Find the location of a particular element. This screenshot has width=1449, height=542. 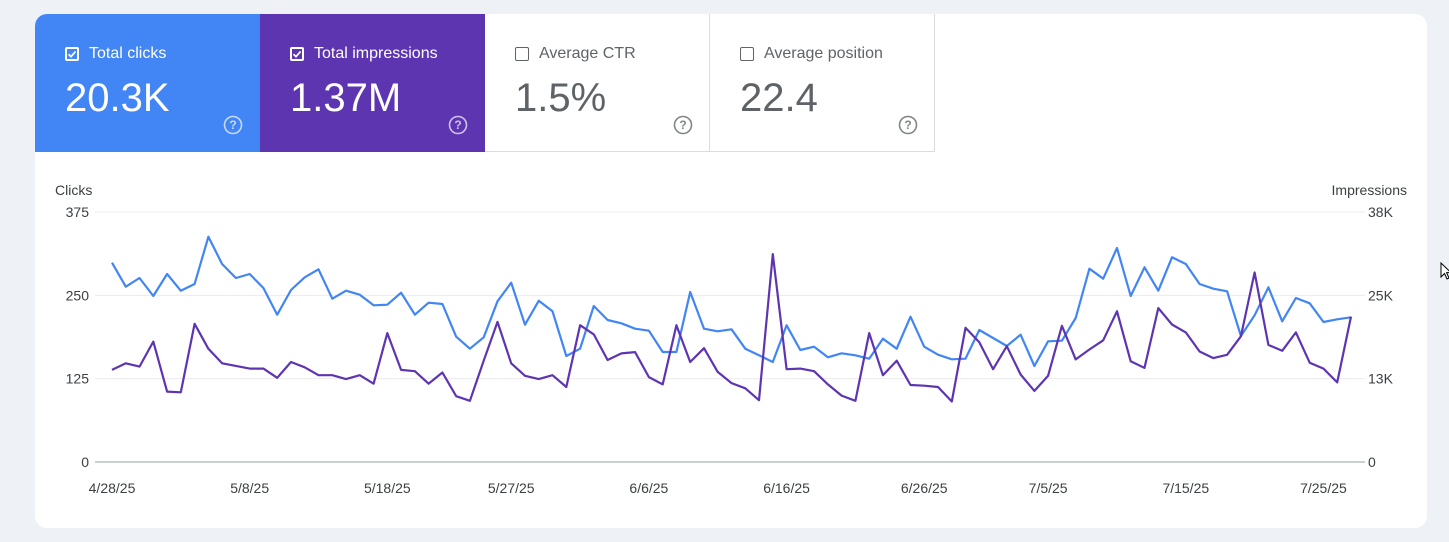

metric-value: 1.5% is located at coordinates (561, 98).